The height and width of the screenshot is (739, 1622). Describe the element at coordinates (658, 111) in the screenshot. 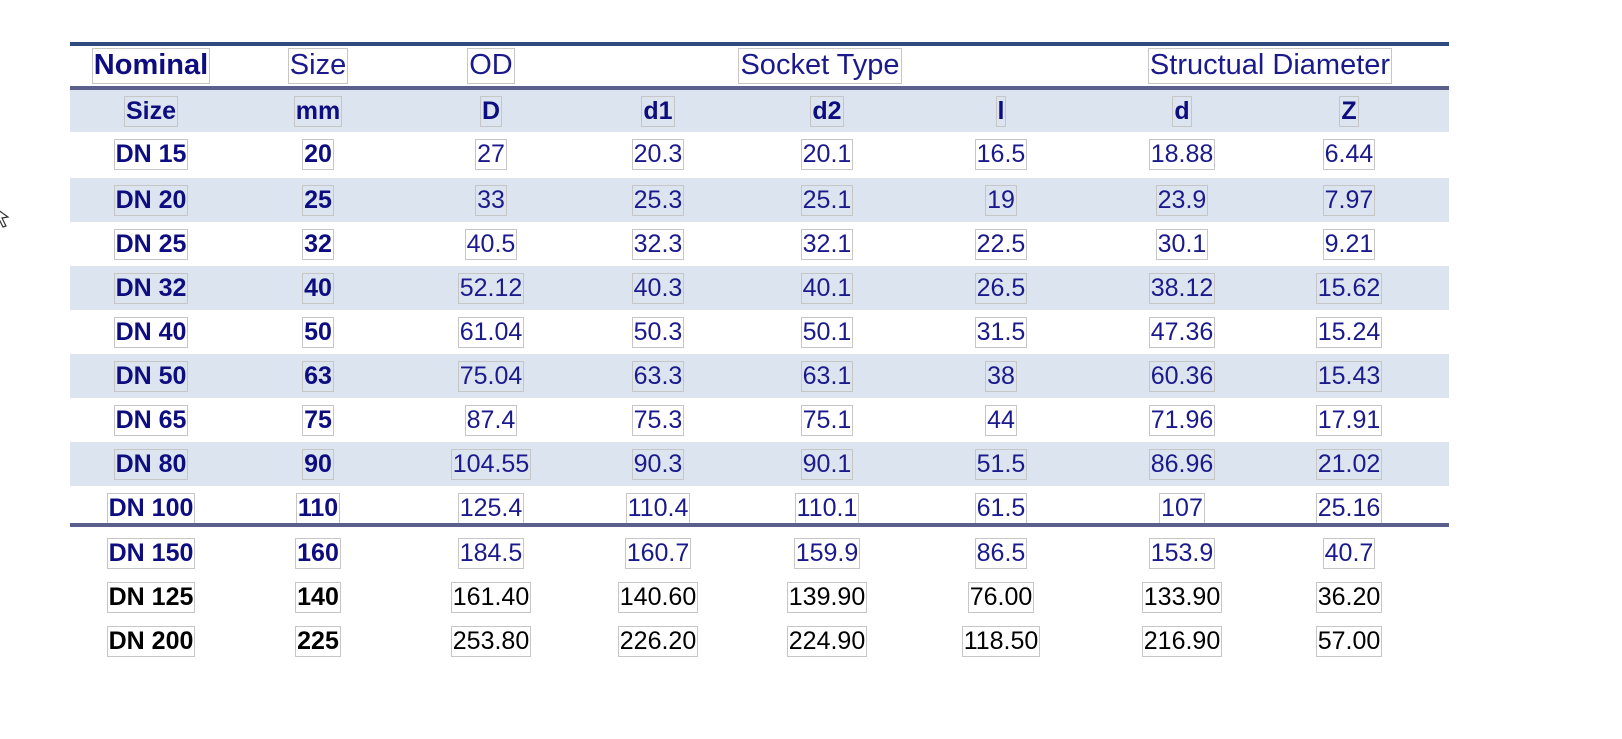

I see `subheader-d1: d1` at that location.